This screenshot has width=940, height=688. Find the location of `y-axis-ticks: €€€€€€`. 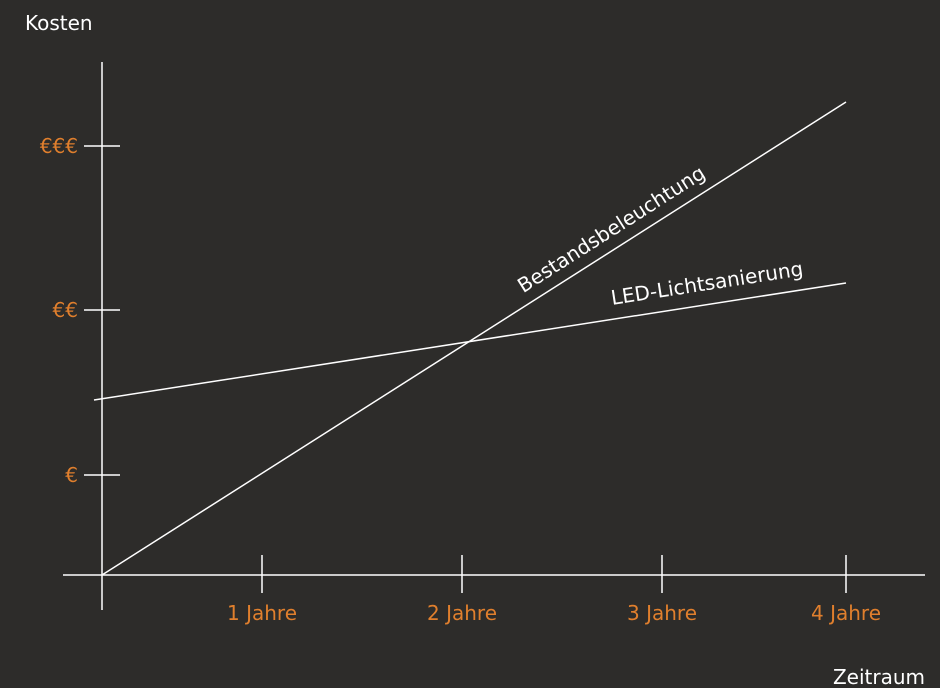

y-axis-ticks: €€€€€€ is located at coordinates (80, 310).